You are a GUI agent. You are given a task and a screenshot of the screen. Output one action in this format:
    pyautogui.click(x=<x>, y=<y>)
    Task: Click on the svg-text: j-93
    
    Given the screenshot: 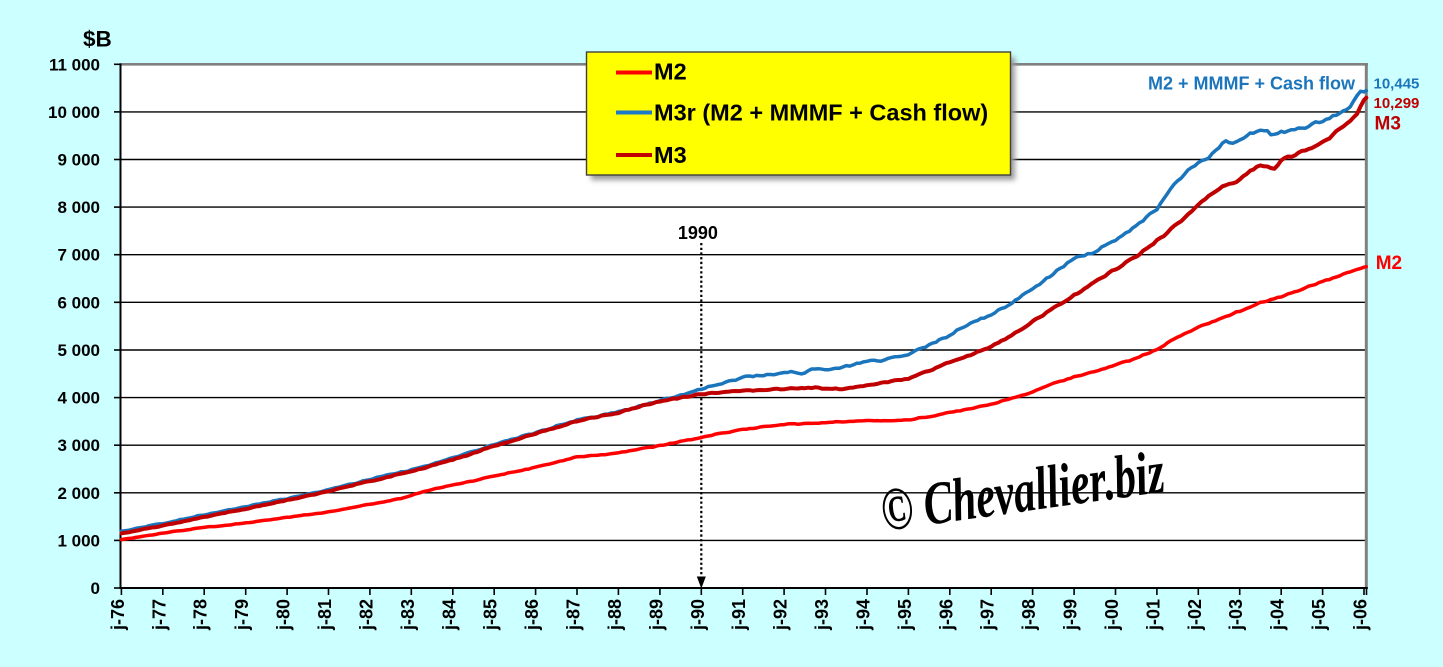 What is the action you would take?
    pyautogui.click(x=822, y=615)
    